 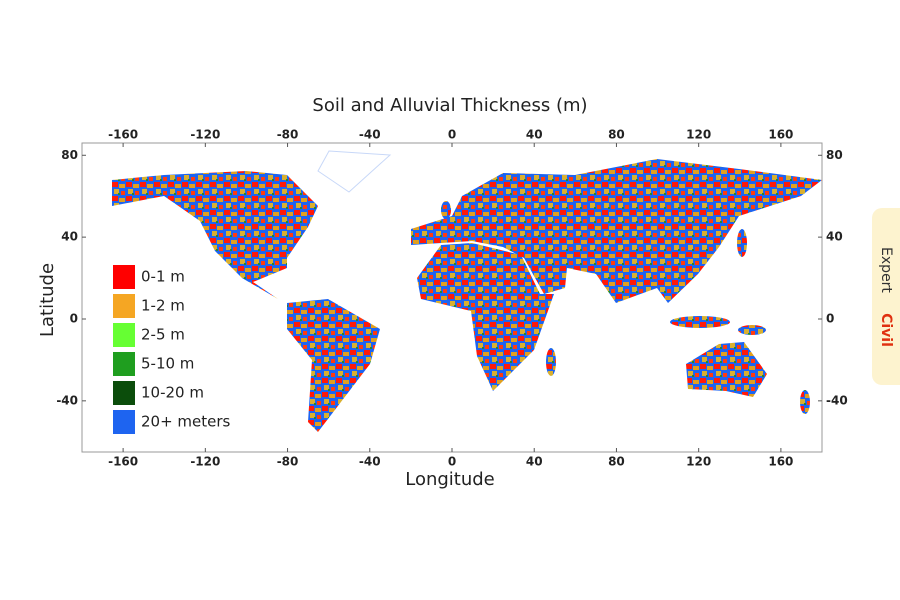 I want to click on madagascar, so click(x=551, y=362).